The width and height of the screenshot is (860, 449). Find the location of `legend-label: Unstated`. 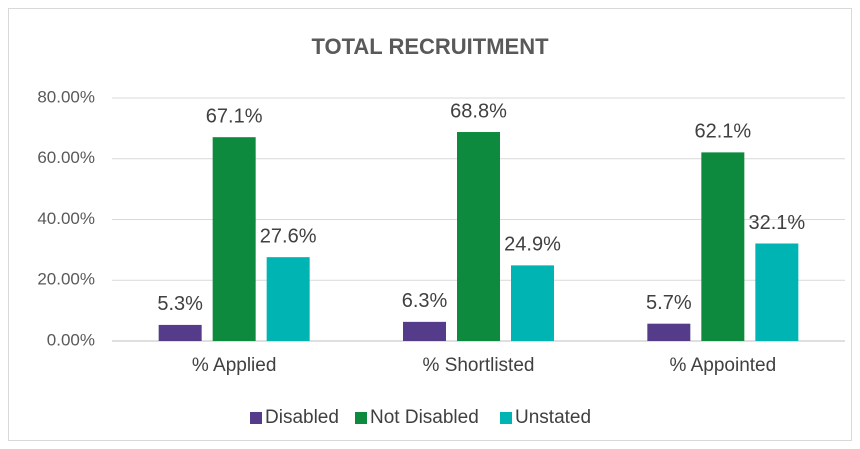

legend-label: Unstated is located at coordinates (553, 417).